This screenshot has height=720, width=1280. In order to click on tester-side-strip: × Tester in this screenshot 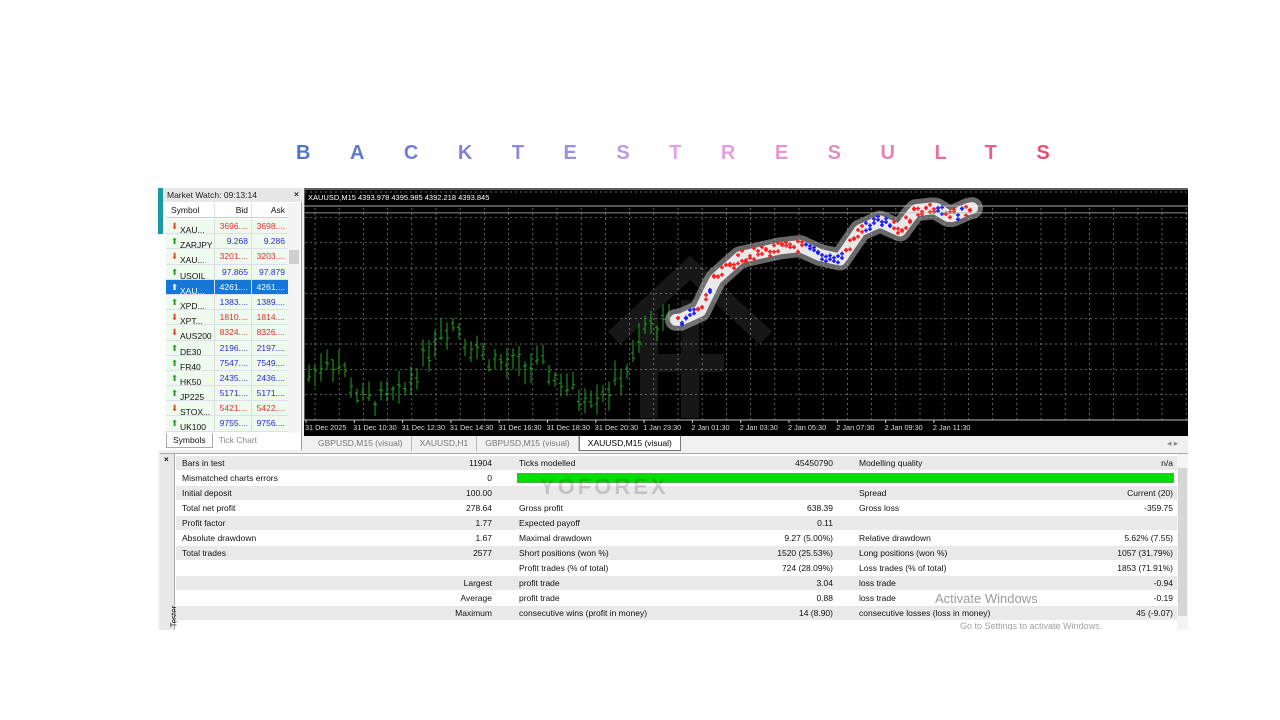, I will do `click(169, 542)`.